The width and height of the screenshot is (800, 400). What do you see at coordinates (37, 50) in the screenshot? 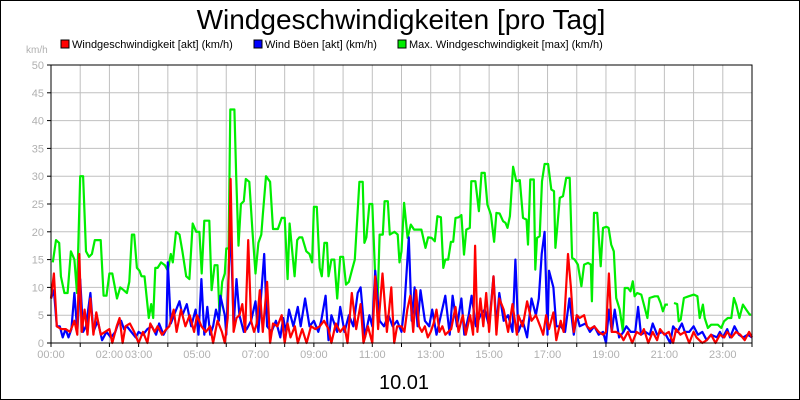
I see `y-axis-unit: km/h` at bounding box center [37, 50].